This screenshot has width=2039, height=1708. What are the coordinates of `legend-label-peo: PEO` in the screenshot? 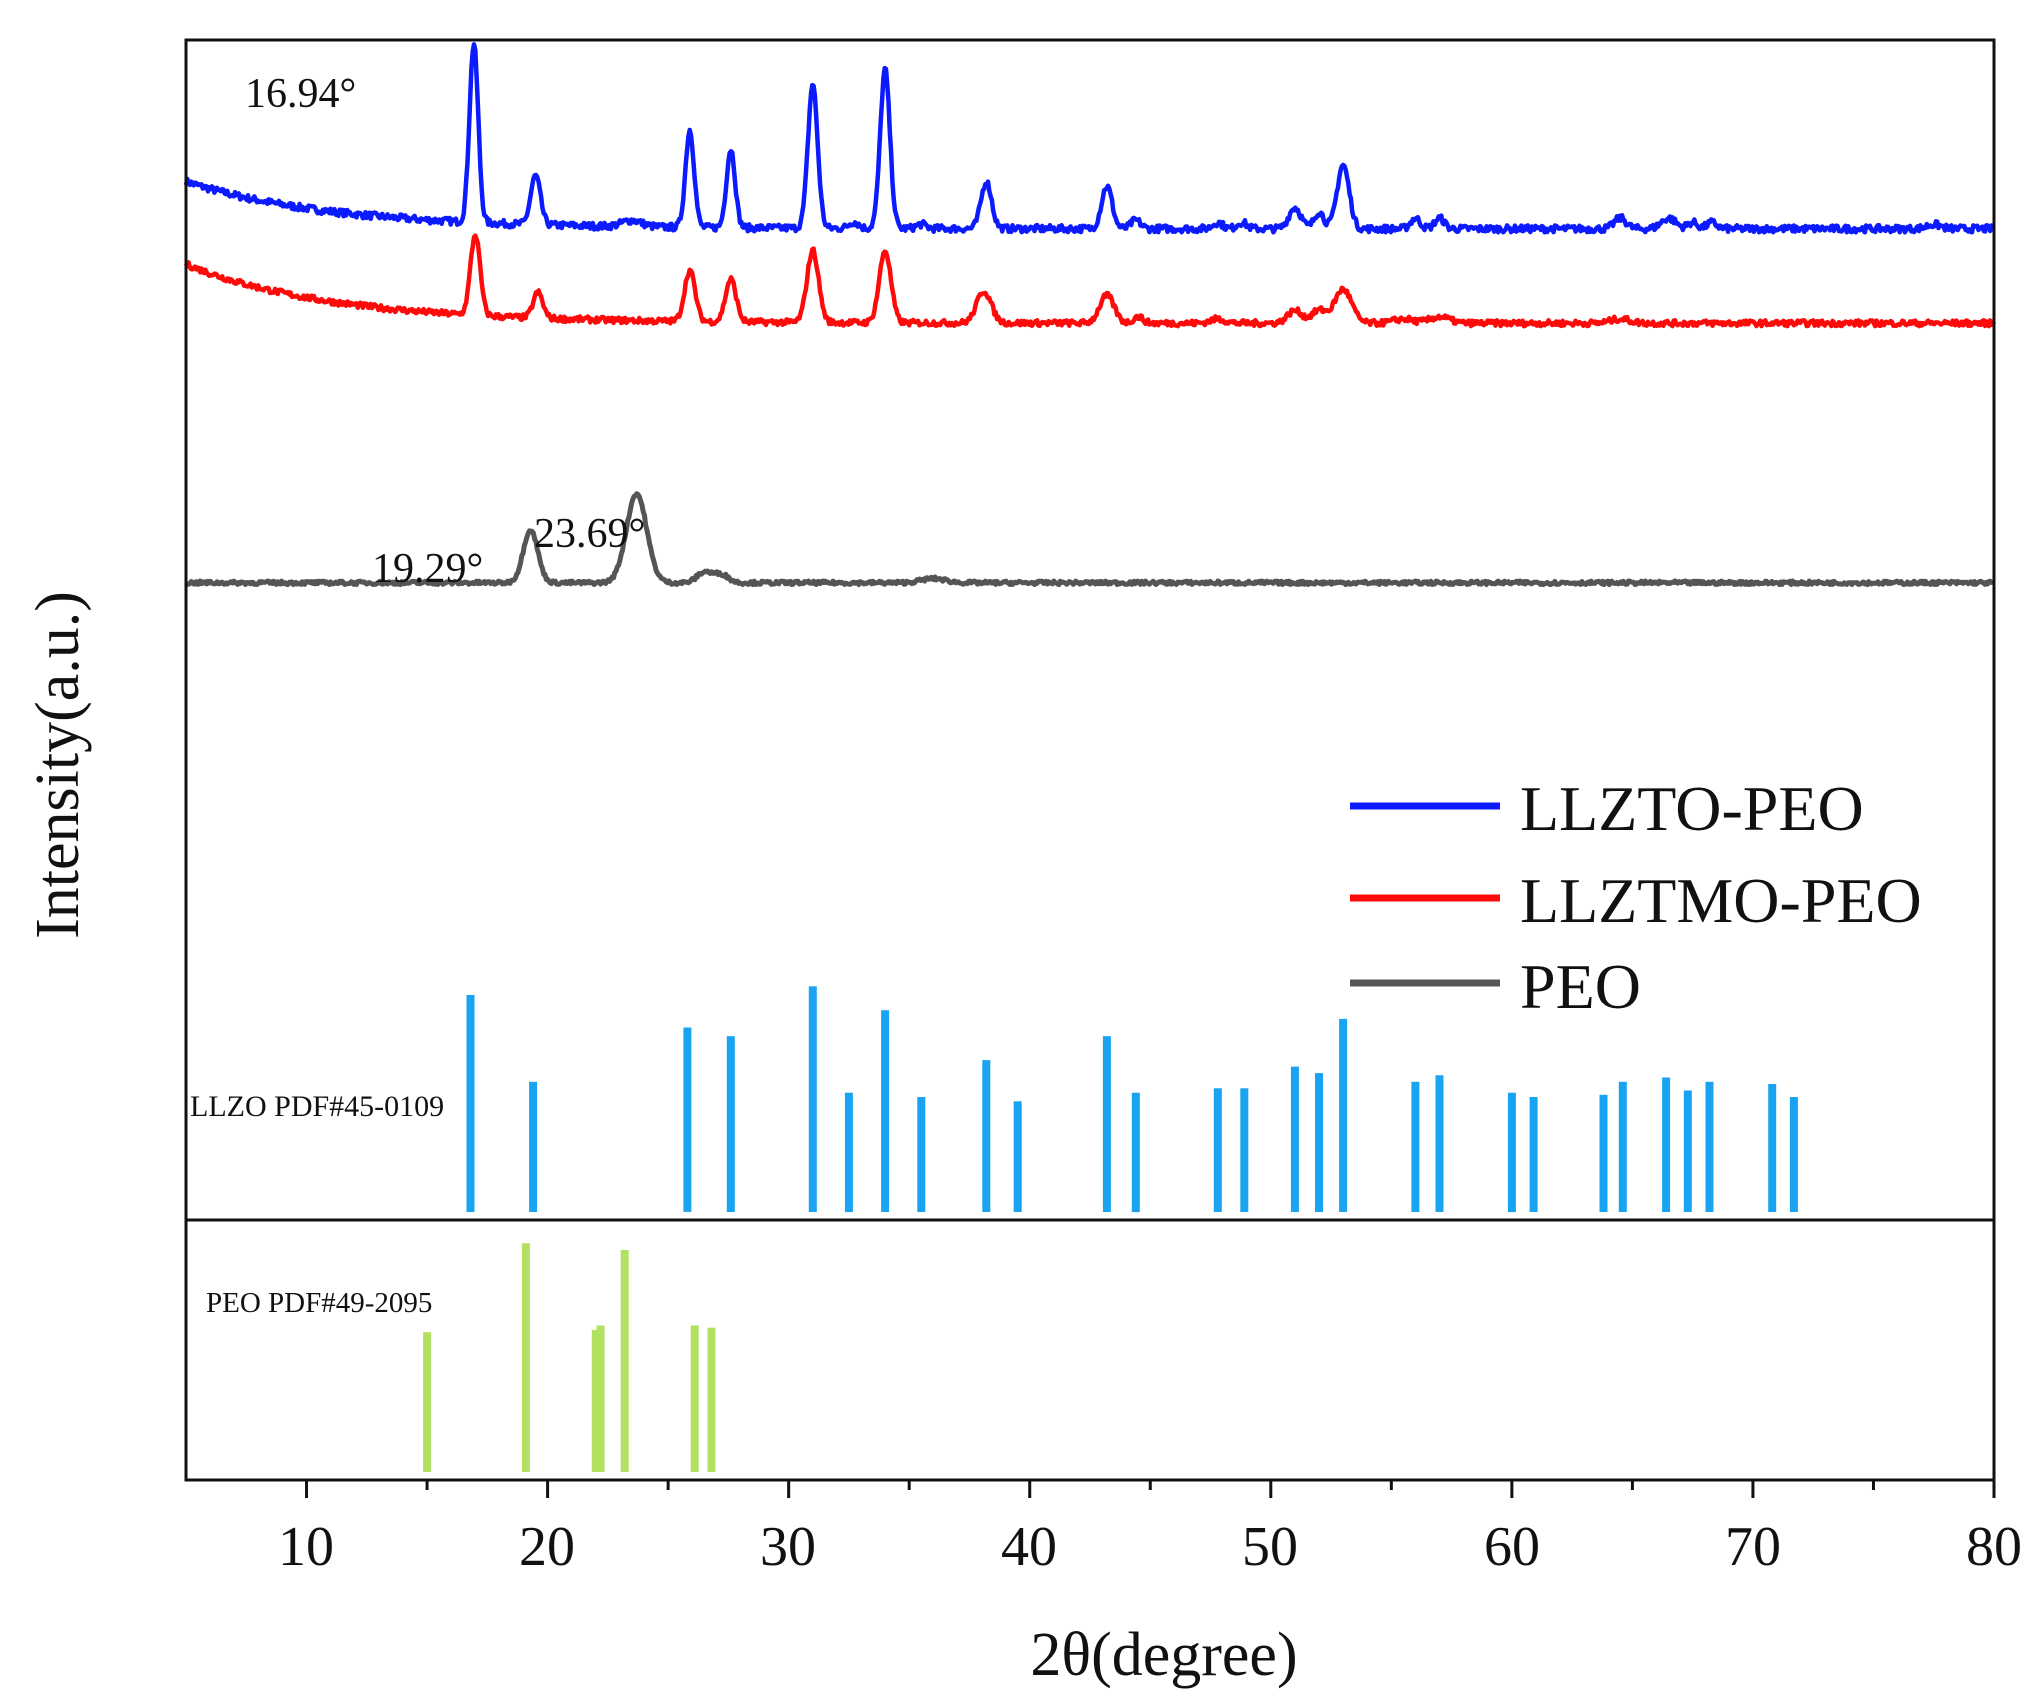 It's located at (1580, 986).